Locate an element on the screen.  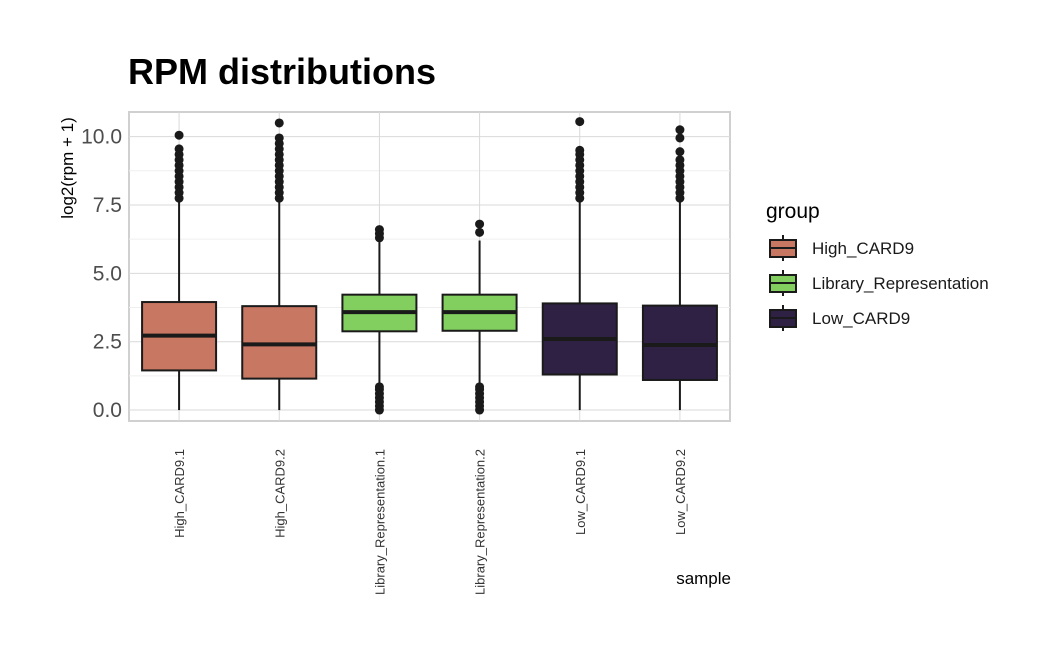
x-tick-label: High_CARD9.1 is located at coordinates (179, 493).